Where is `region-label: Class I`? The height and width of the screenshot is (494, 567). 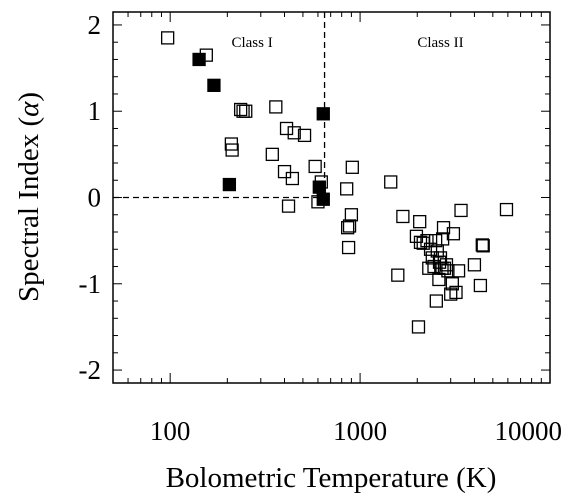
region-label: Class I is located at coordinates (251, 43).